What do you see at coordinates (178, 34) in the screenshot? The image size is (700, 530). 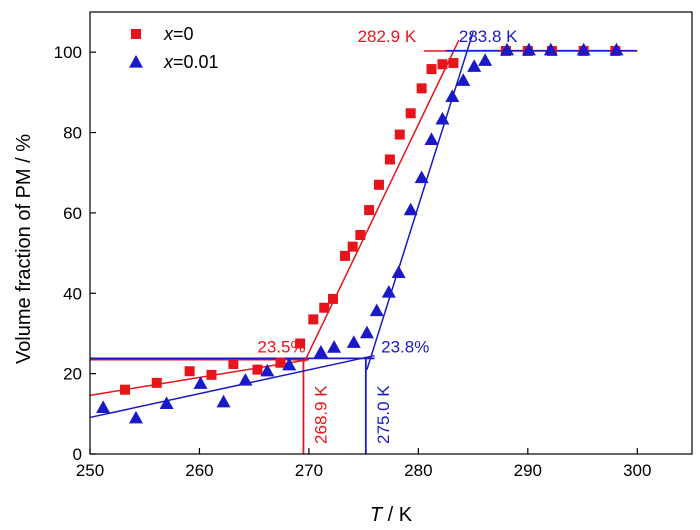 I see `legend-label: x=0` at bounding box center [178, 34].